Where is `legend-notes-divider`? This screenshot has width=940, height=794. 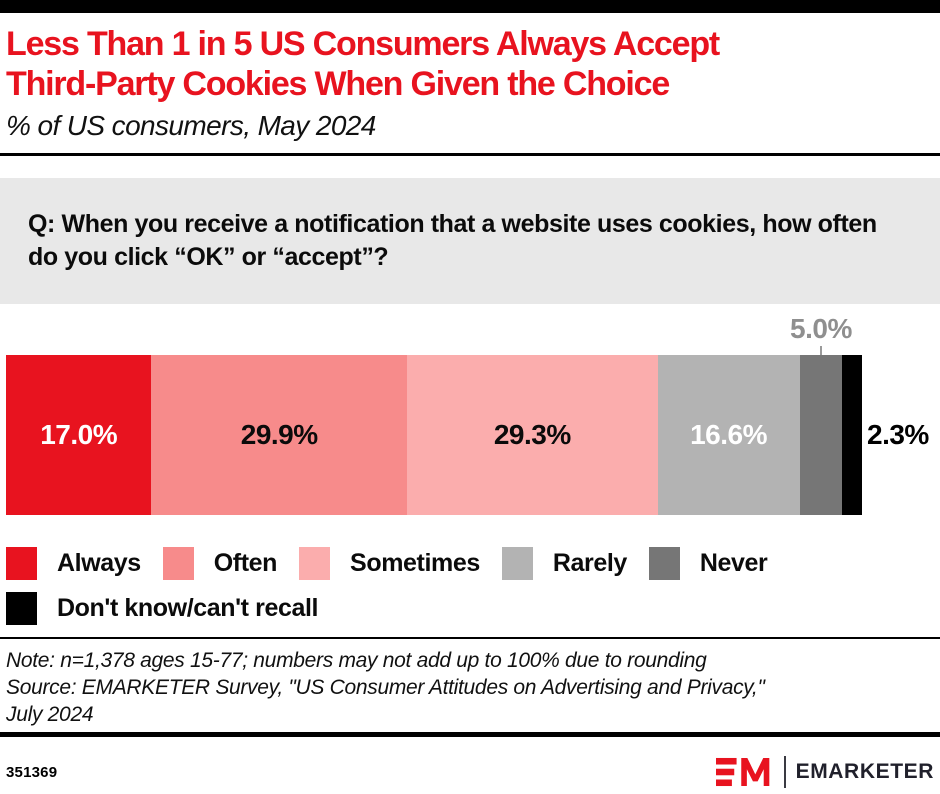 legend-notes-divider is located at coordinates (470, 638).